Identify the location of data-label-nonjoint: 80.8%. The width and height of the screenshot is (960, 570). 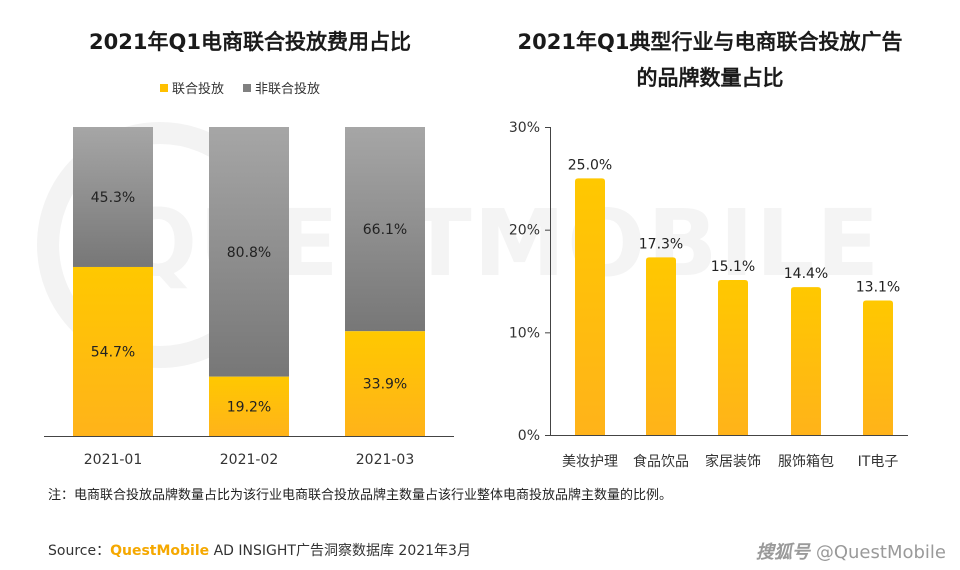
(249, 253).